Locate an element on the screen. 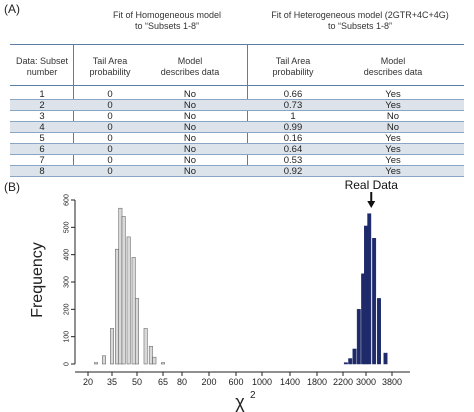  x-tick-label: 1400 is located at coordinates (290, 382).